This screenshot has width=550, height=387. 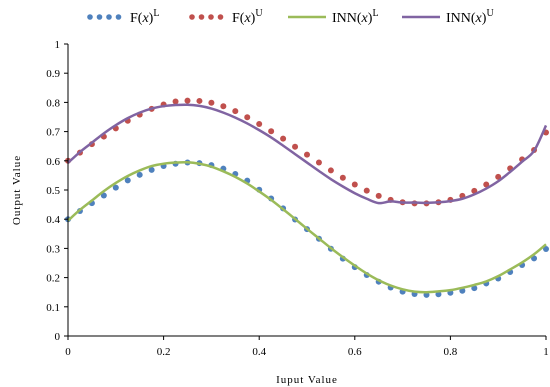 I want to click on legend-item: INN(x)U, so click(x=448, y=17).